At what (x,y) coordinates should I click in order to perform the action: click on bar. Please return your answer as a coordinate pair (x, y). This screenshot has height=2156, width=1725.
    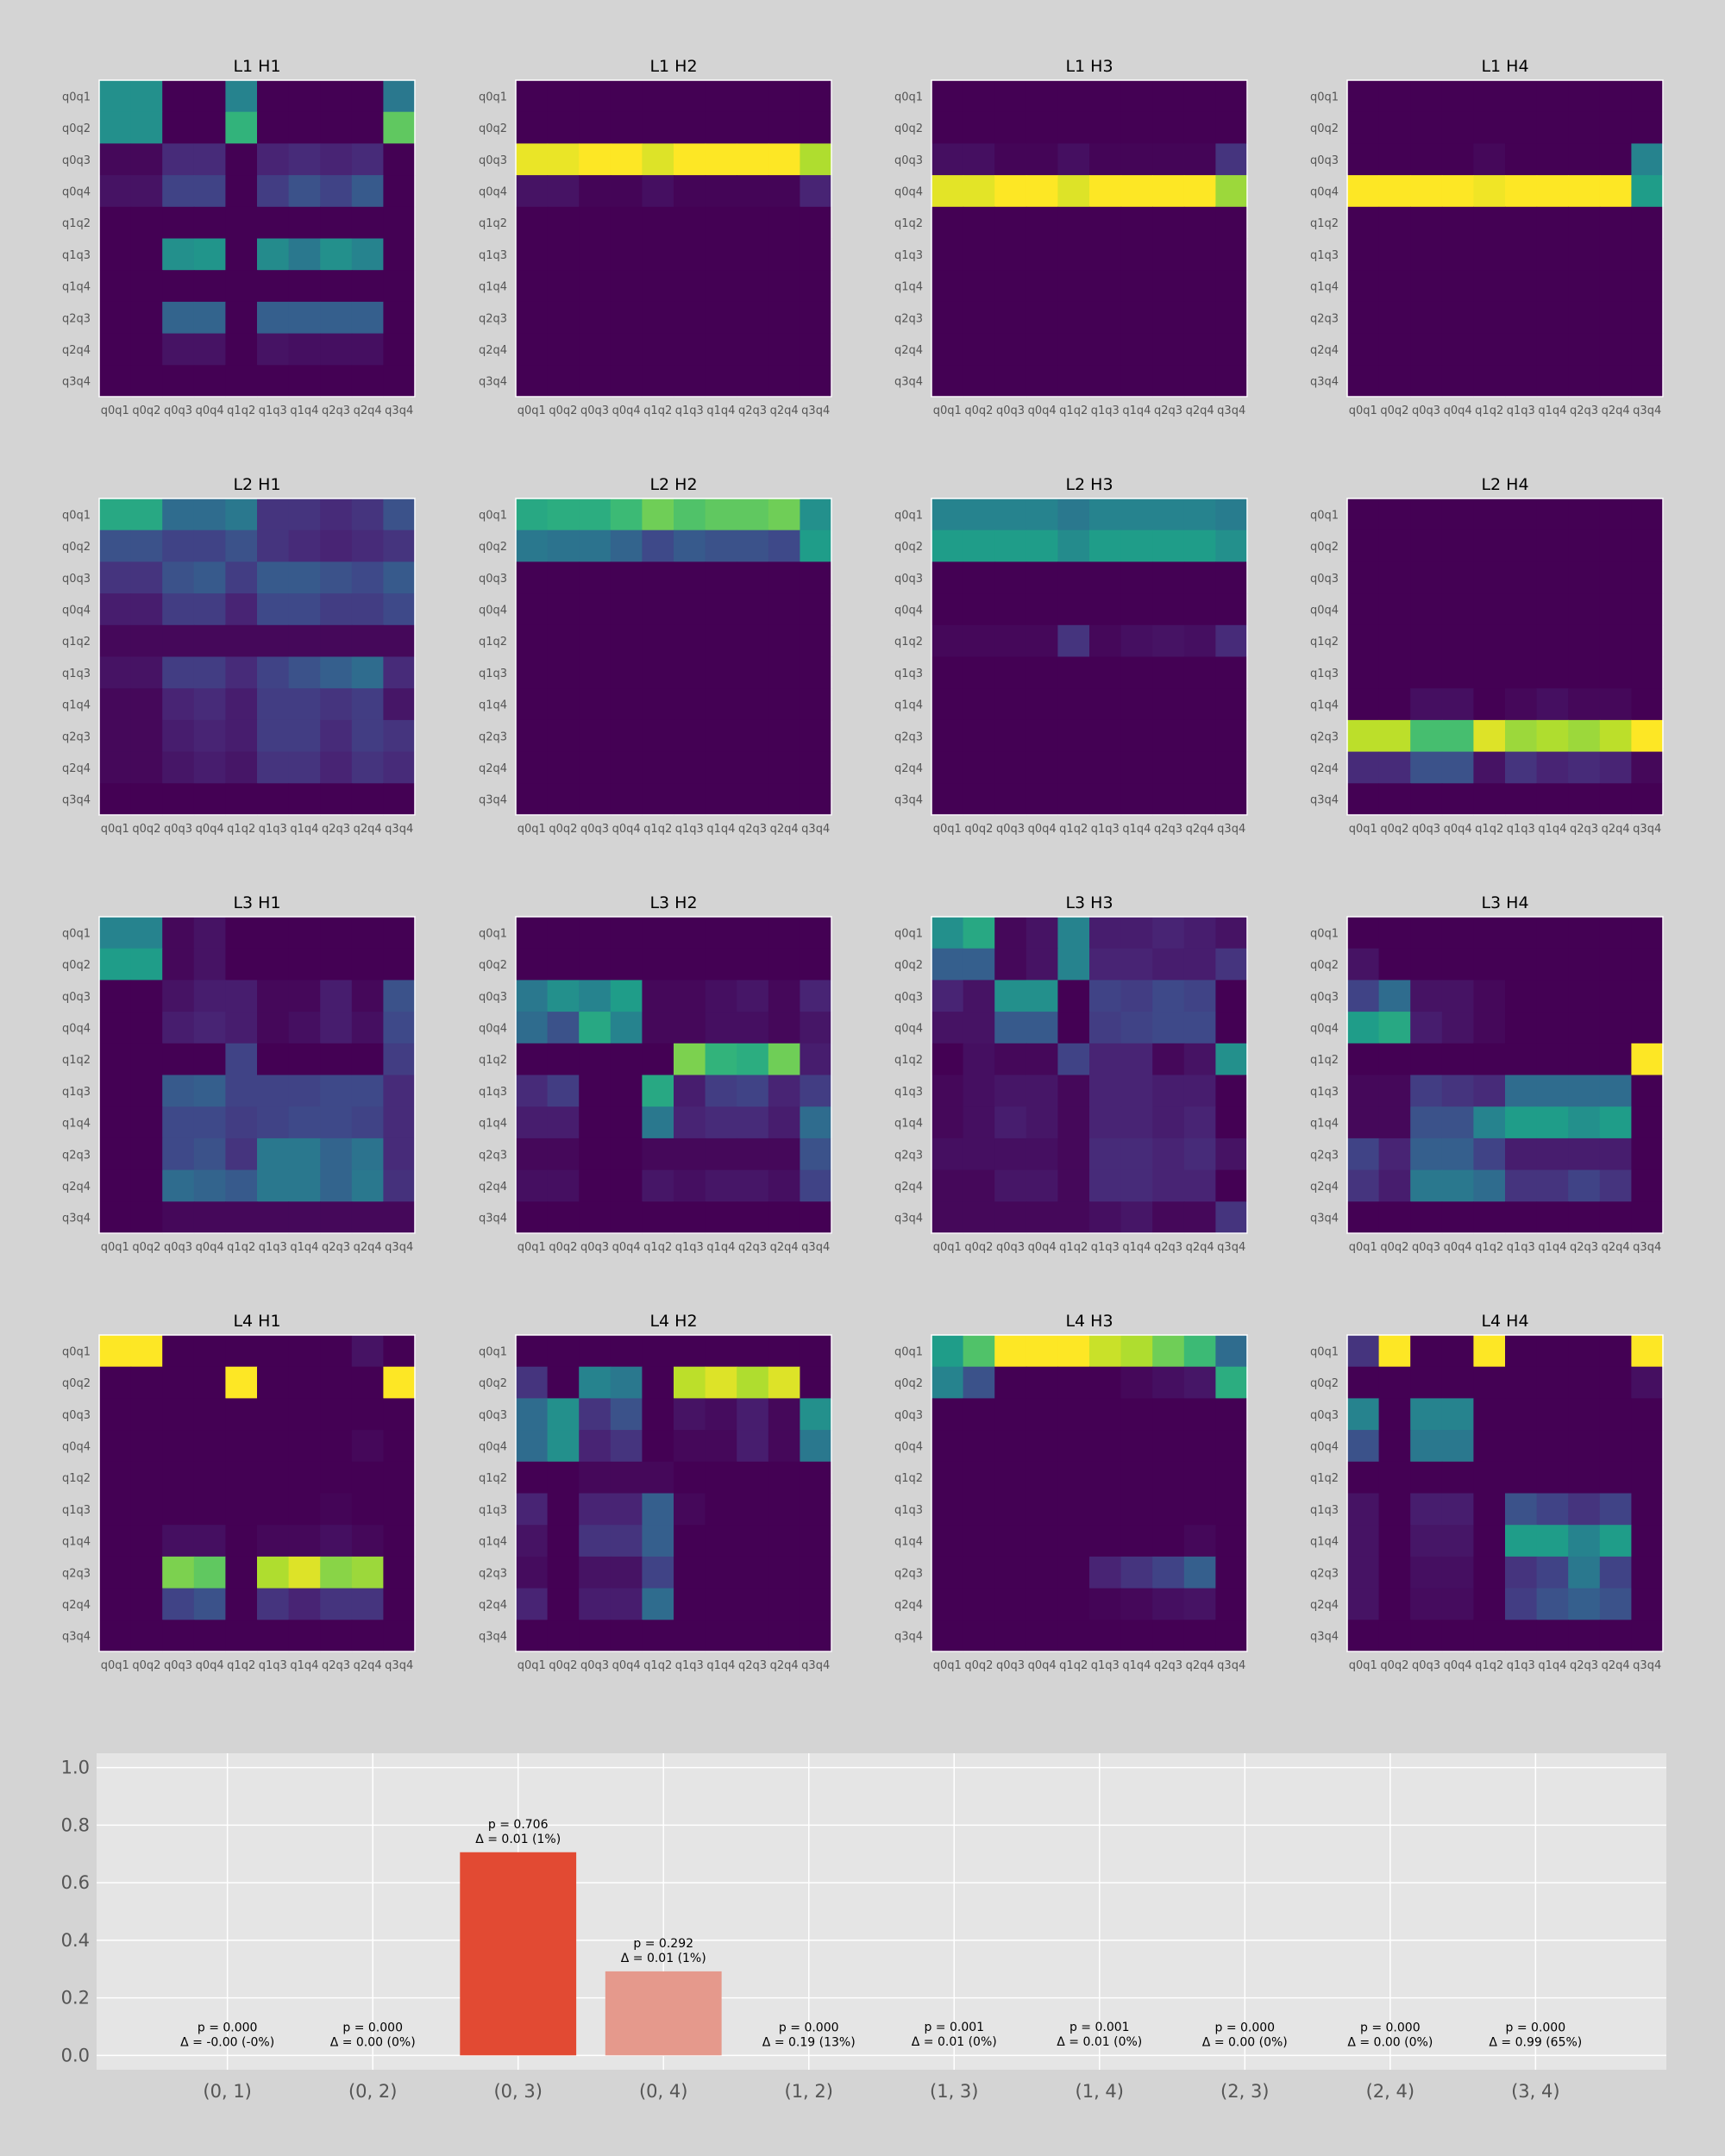
    Looking at the image, I should click on (519, 1954).